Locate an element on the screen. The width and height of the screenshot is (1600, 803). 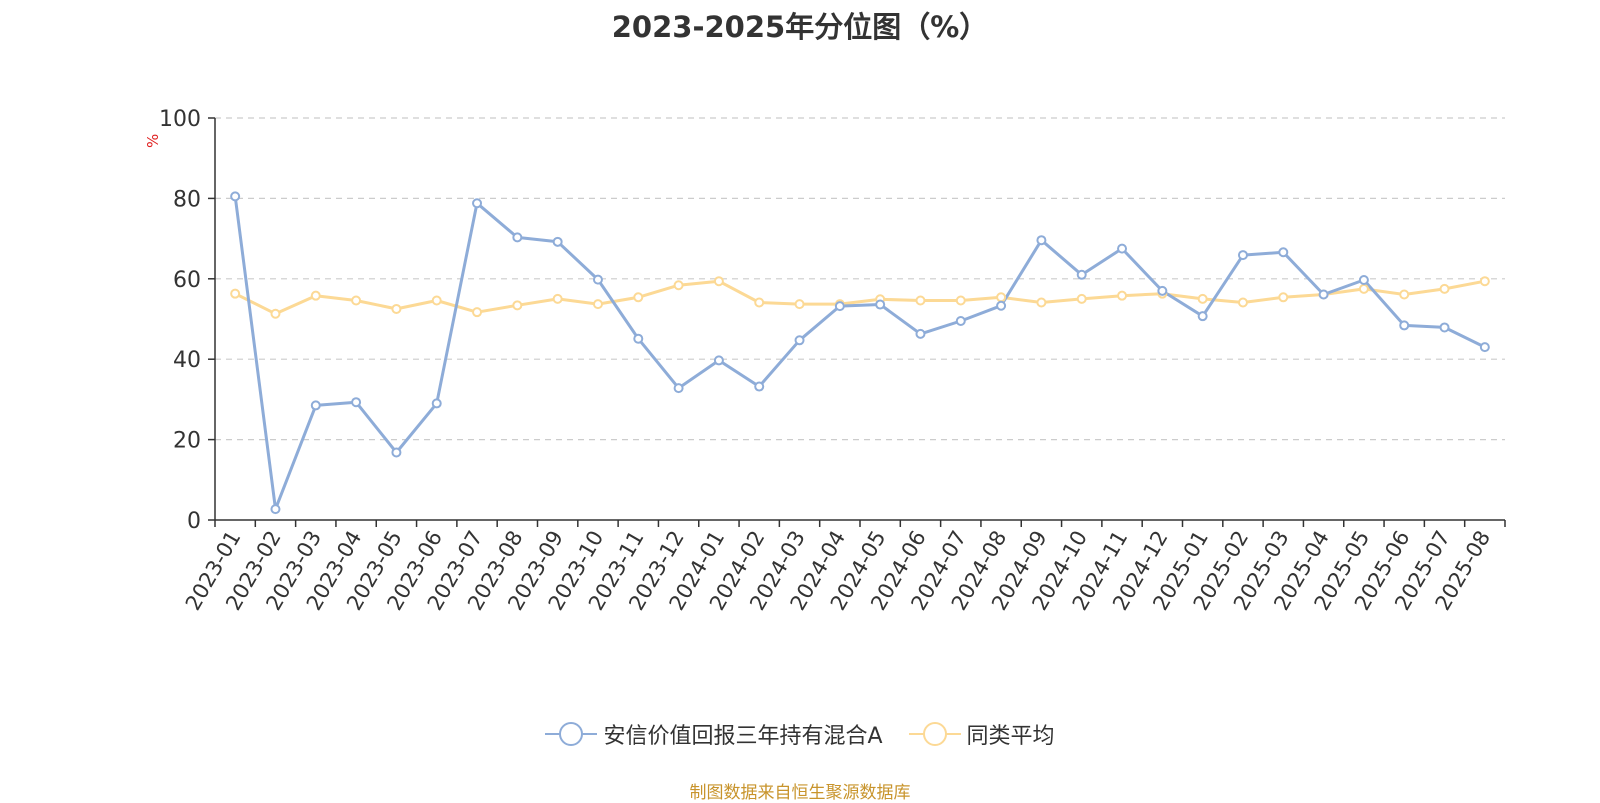
y-tick-label: 0 is located at coordinates (194, 521).